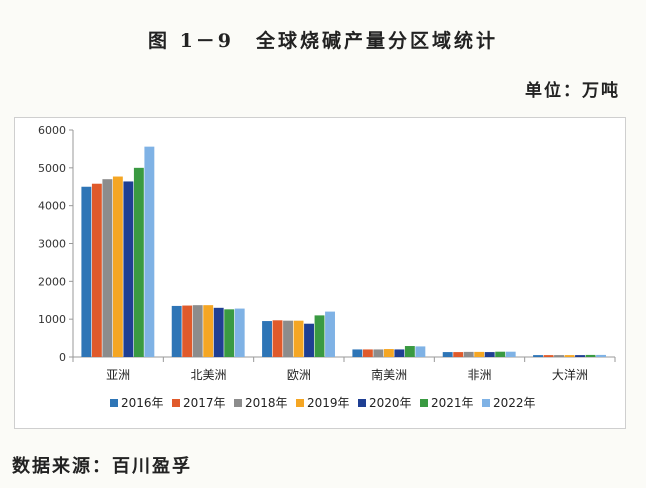 The width and height of the screenshot is (646, 488). Describe the element at coordinates (572, 91) in the screenshot. I see `unit-label: 单位：万吨` at that location.